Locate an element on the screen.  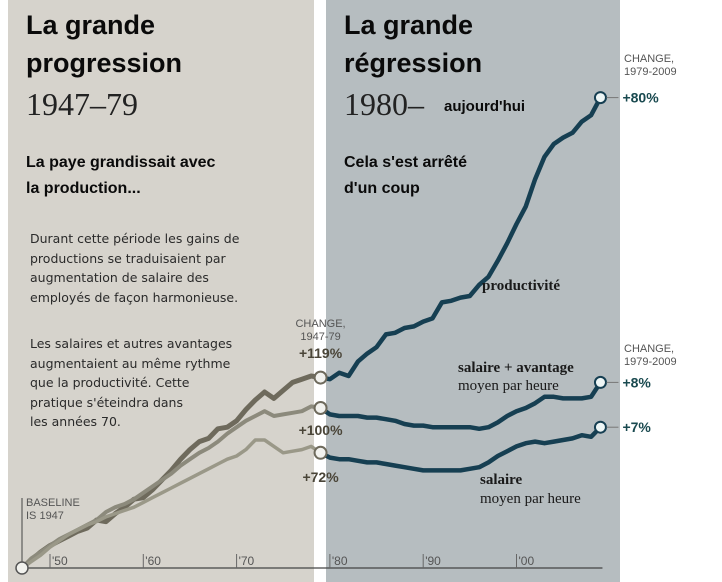
left-years: 1947–79 is located at coordinates (82, 104).